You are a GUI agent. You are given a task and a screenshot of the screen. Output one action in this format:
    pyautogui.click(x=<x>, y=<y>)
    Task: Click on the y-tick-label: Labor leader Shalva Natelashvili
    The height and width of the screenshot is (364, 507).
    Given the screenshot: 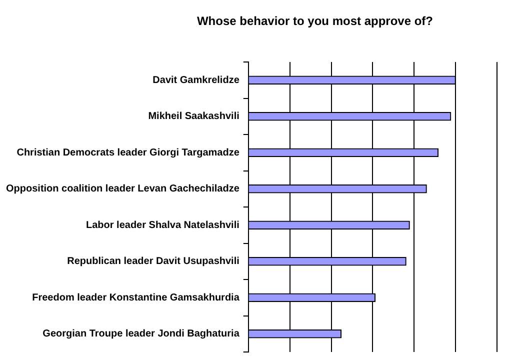 What is the action you would take?
    pyautogui.click(x=163, y=225)
    